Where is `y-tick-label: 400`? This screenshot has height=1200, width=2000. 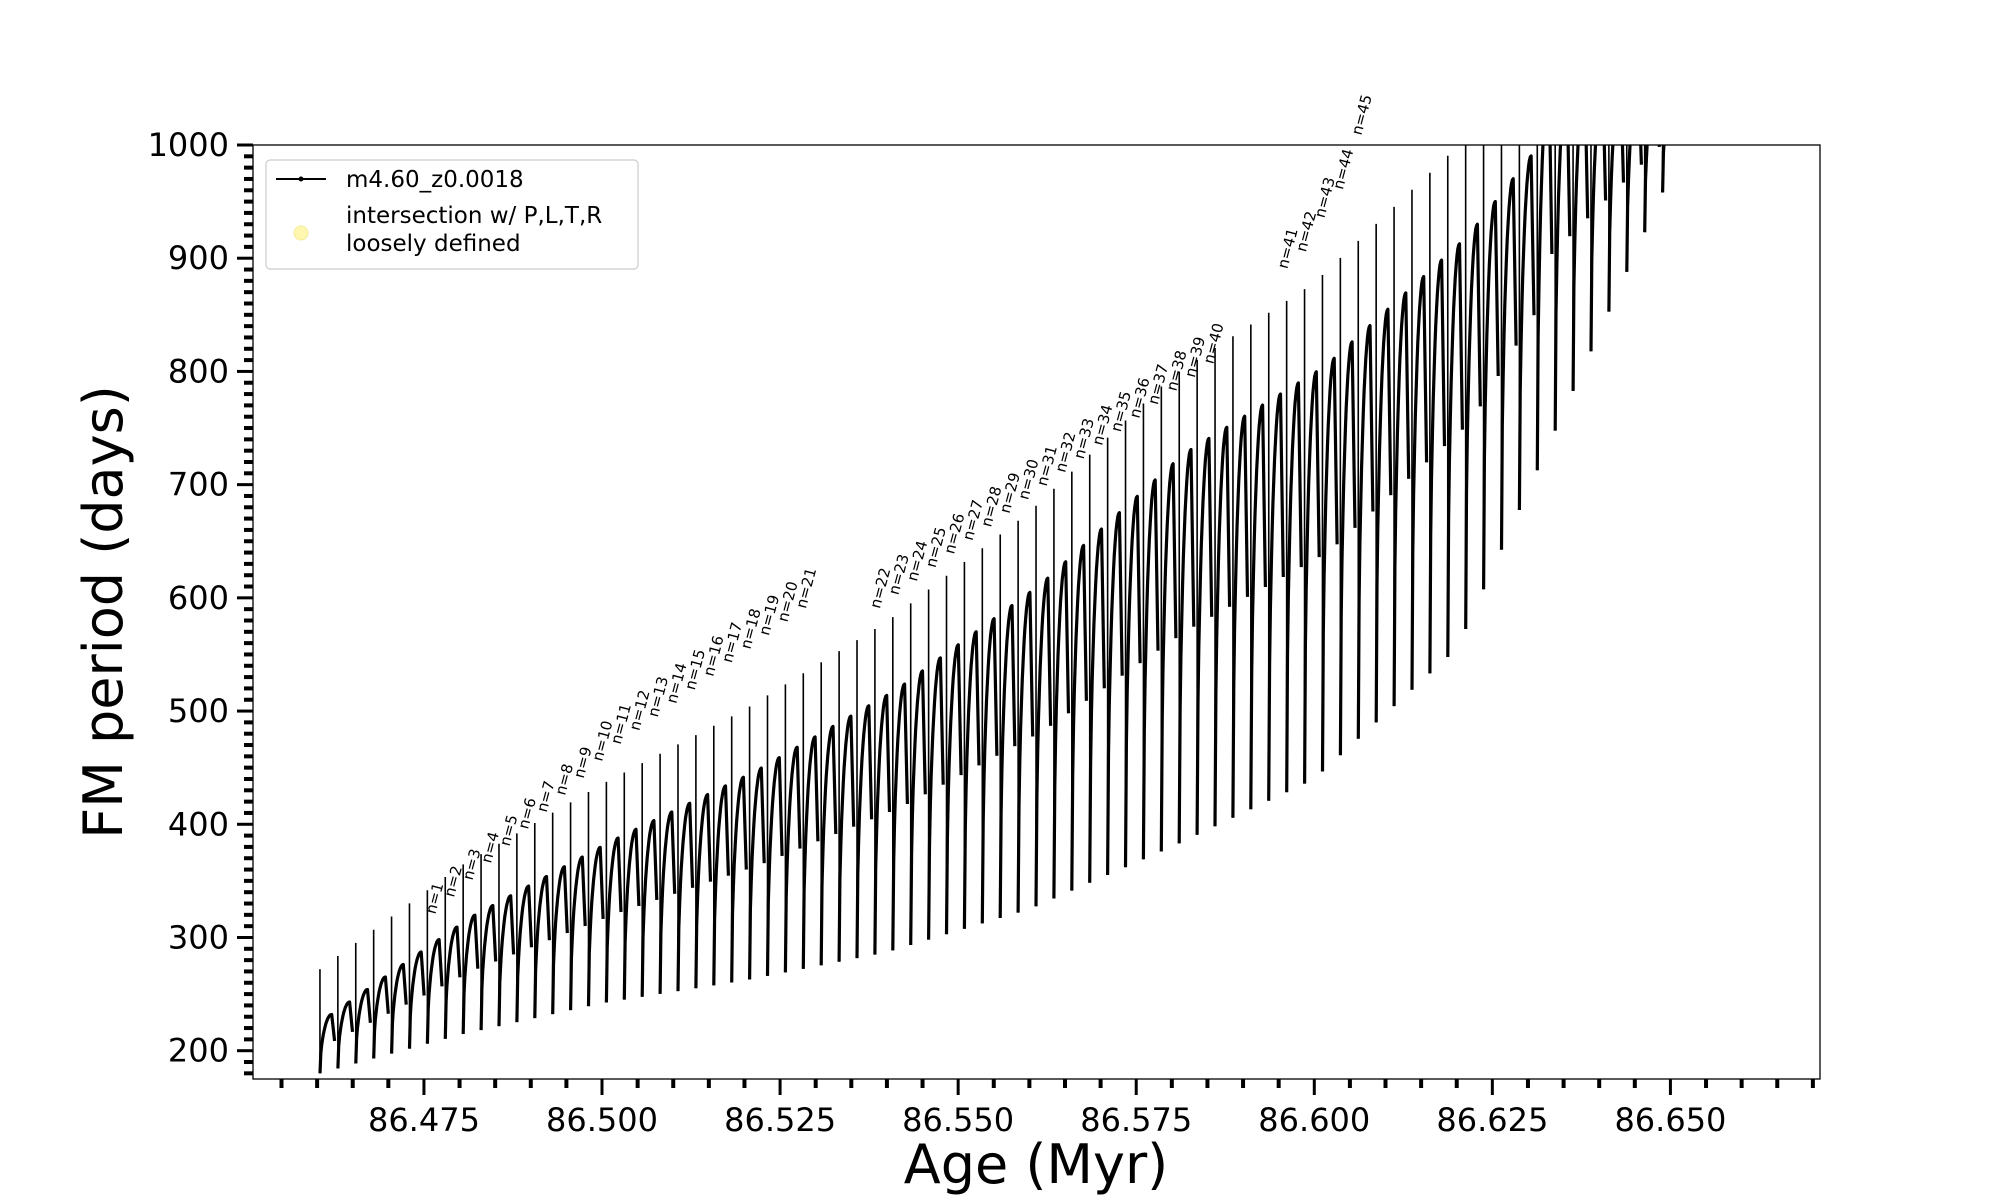
y-tick-label: 400 is located at coordinates (198, 824).